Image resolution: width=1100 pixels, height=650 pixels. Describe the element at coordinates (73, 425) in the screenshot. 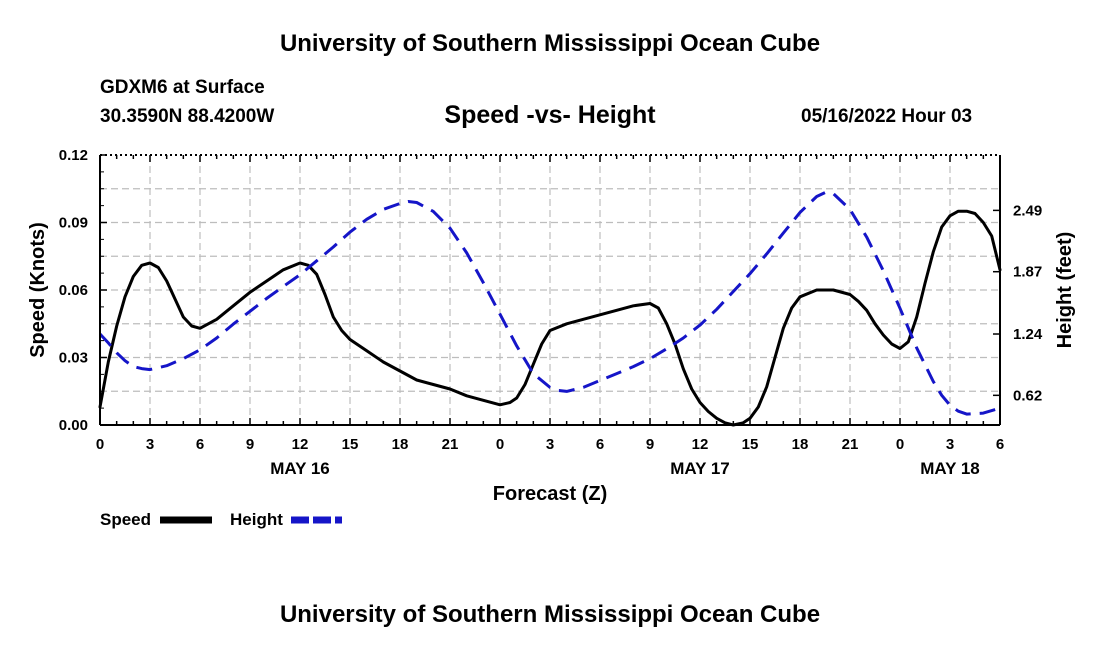

I see `y-left-tick-label: 0.00` at that location.